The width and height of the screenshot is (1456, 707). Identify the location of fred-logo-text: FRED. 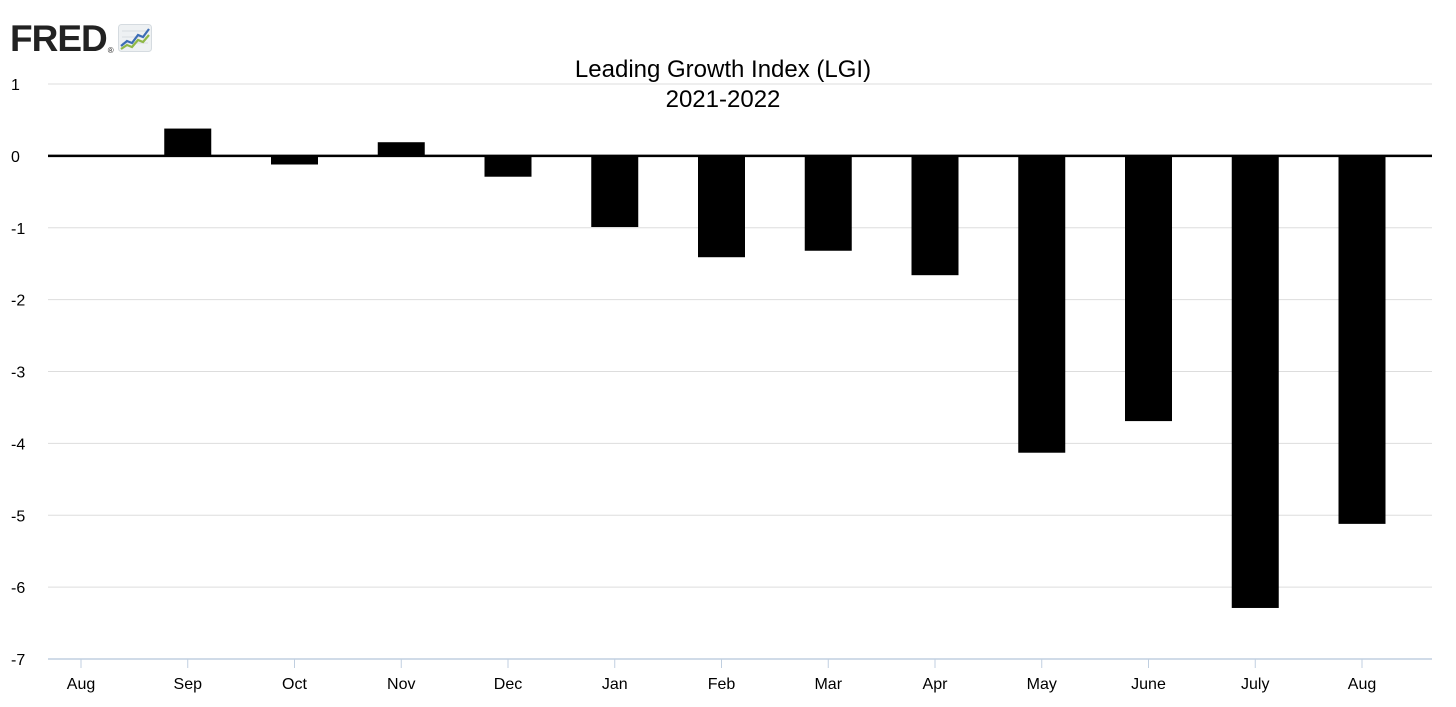
(59, 38).